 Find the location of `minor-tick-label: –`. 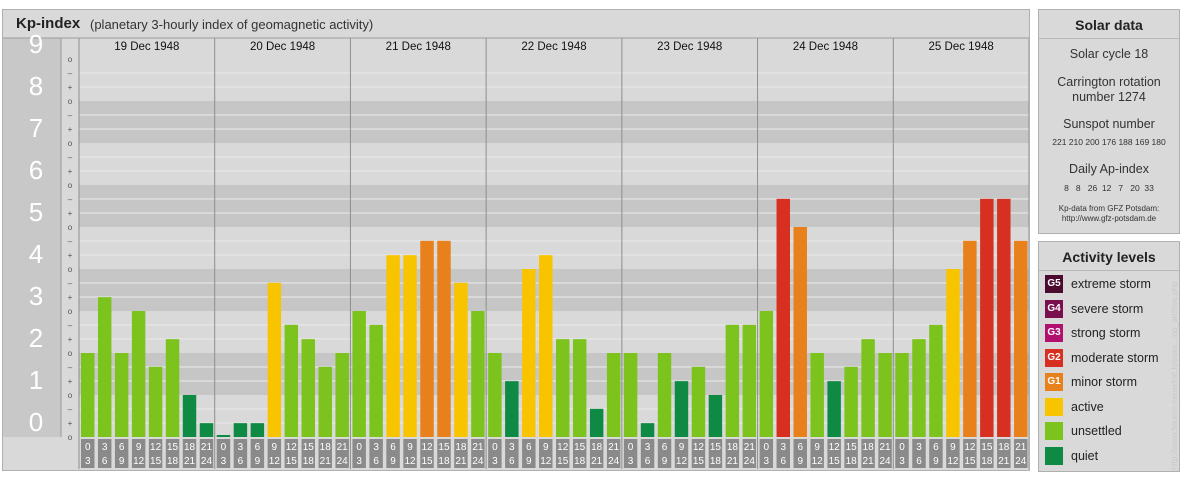

minor-tick-label: – is located at coordinates (70, 409).